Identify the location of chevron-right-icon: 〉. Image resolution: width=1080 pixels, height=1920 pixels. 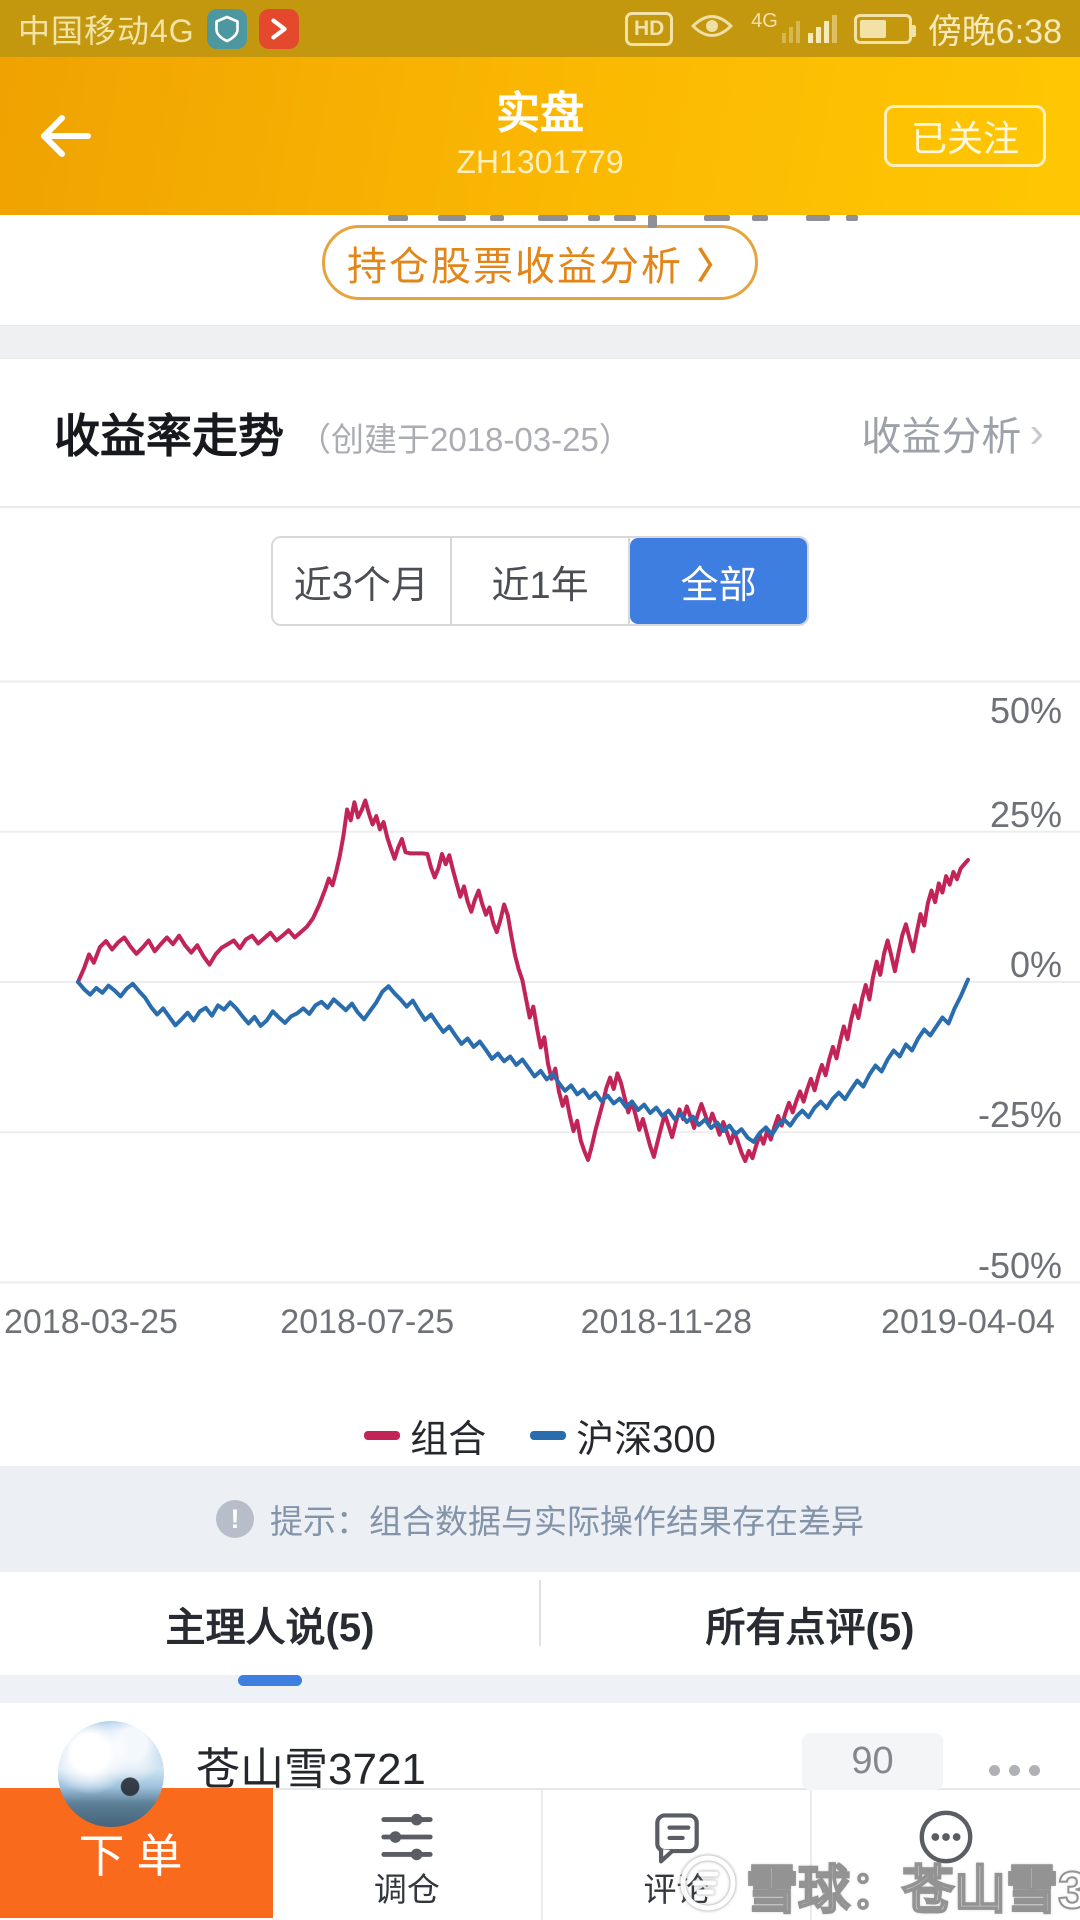
(714, 265).